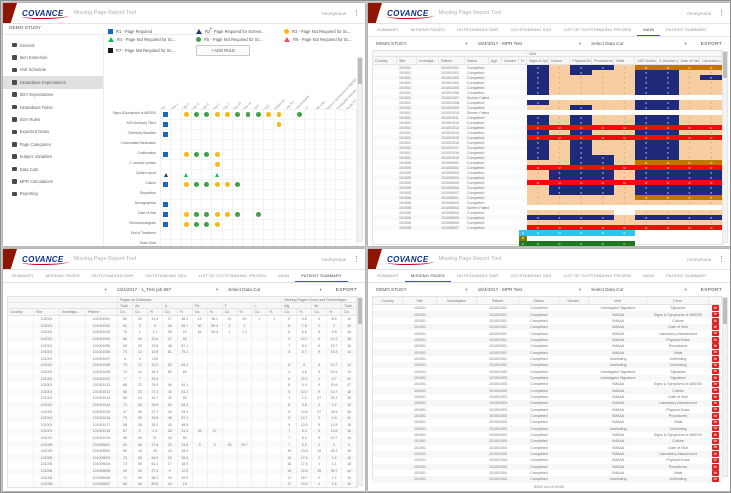 The width and height of the screenshot is (731, 493). Describe the element at coordinates (547, 207) in the screenshot. I see `heatmap-row: 101006 101006003 Screen Failed` at that location.